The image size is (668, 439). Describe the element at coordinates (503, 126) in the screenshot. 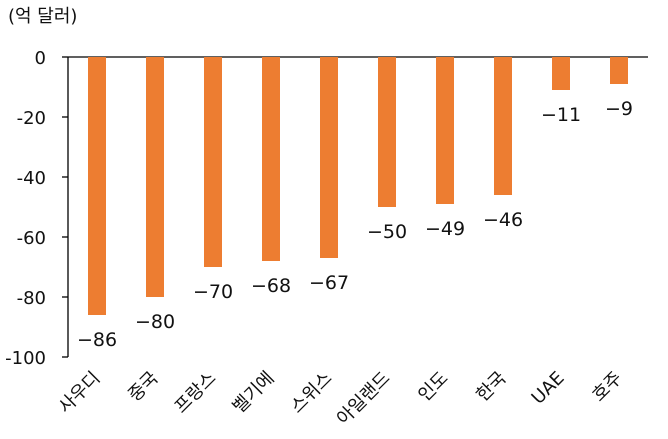

I see `bar-한국` at that location.